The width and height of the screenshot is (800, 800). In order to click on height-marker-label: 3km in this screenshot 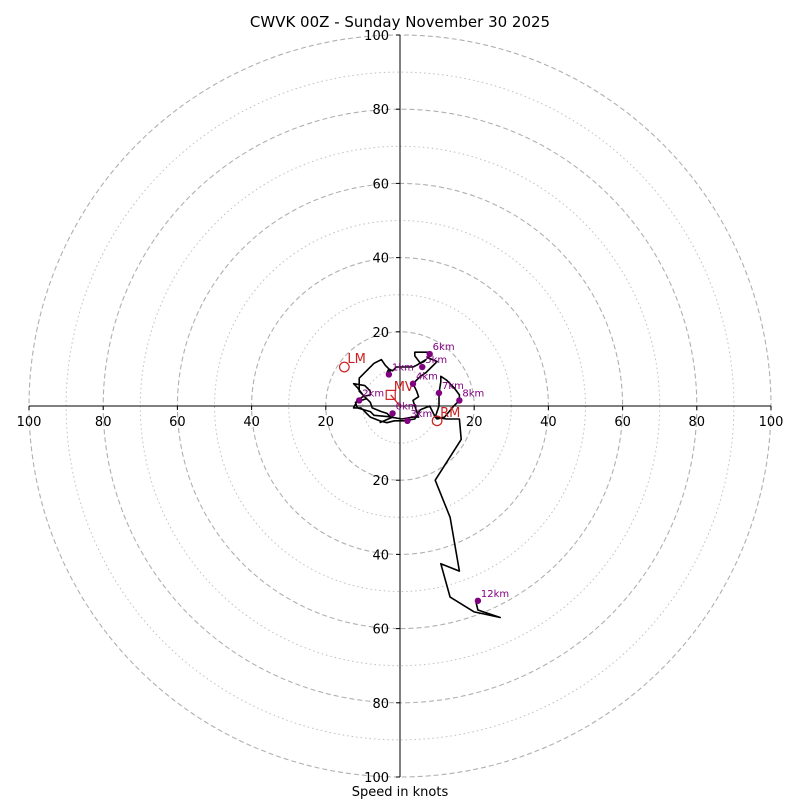, I will do `click(421, 414)`.